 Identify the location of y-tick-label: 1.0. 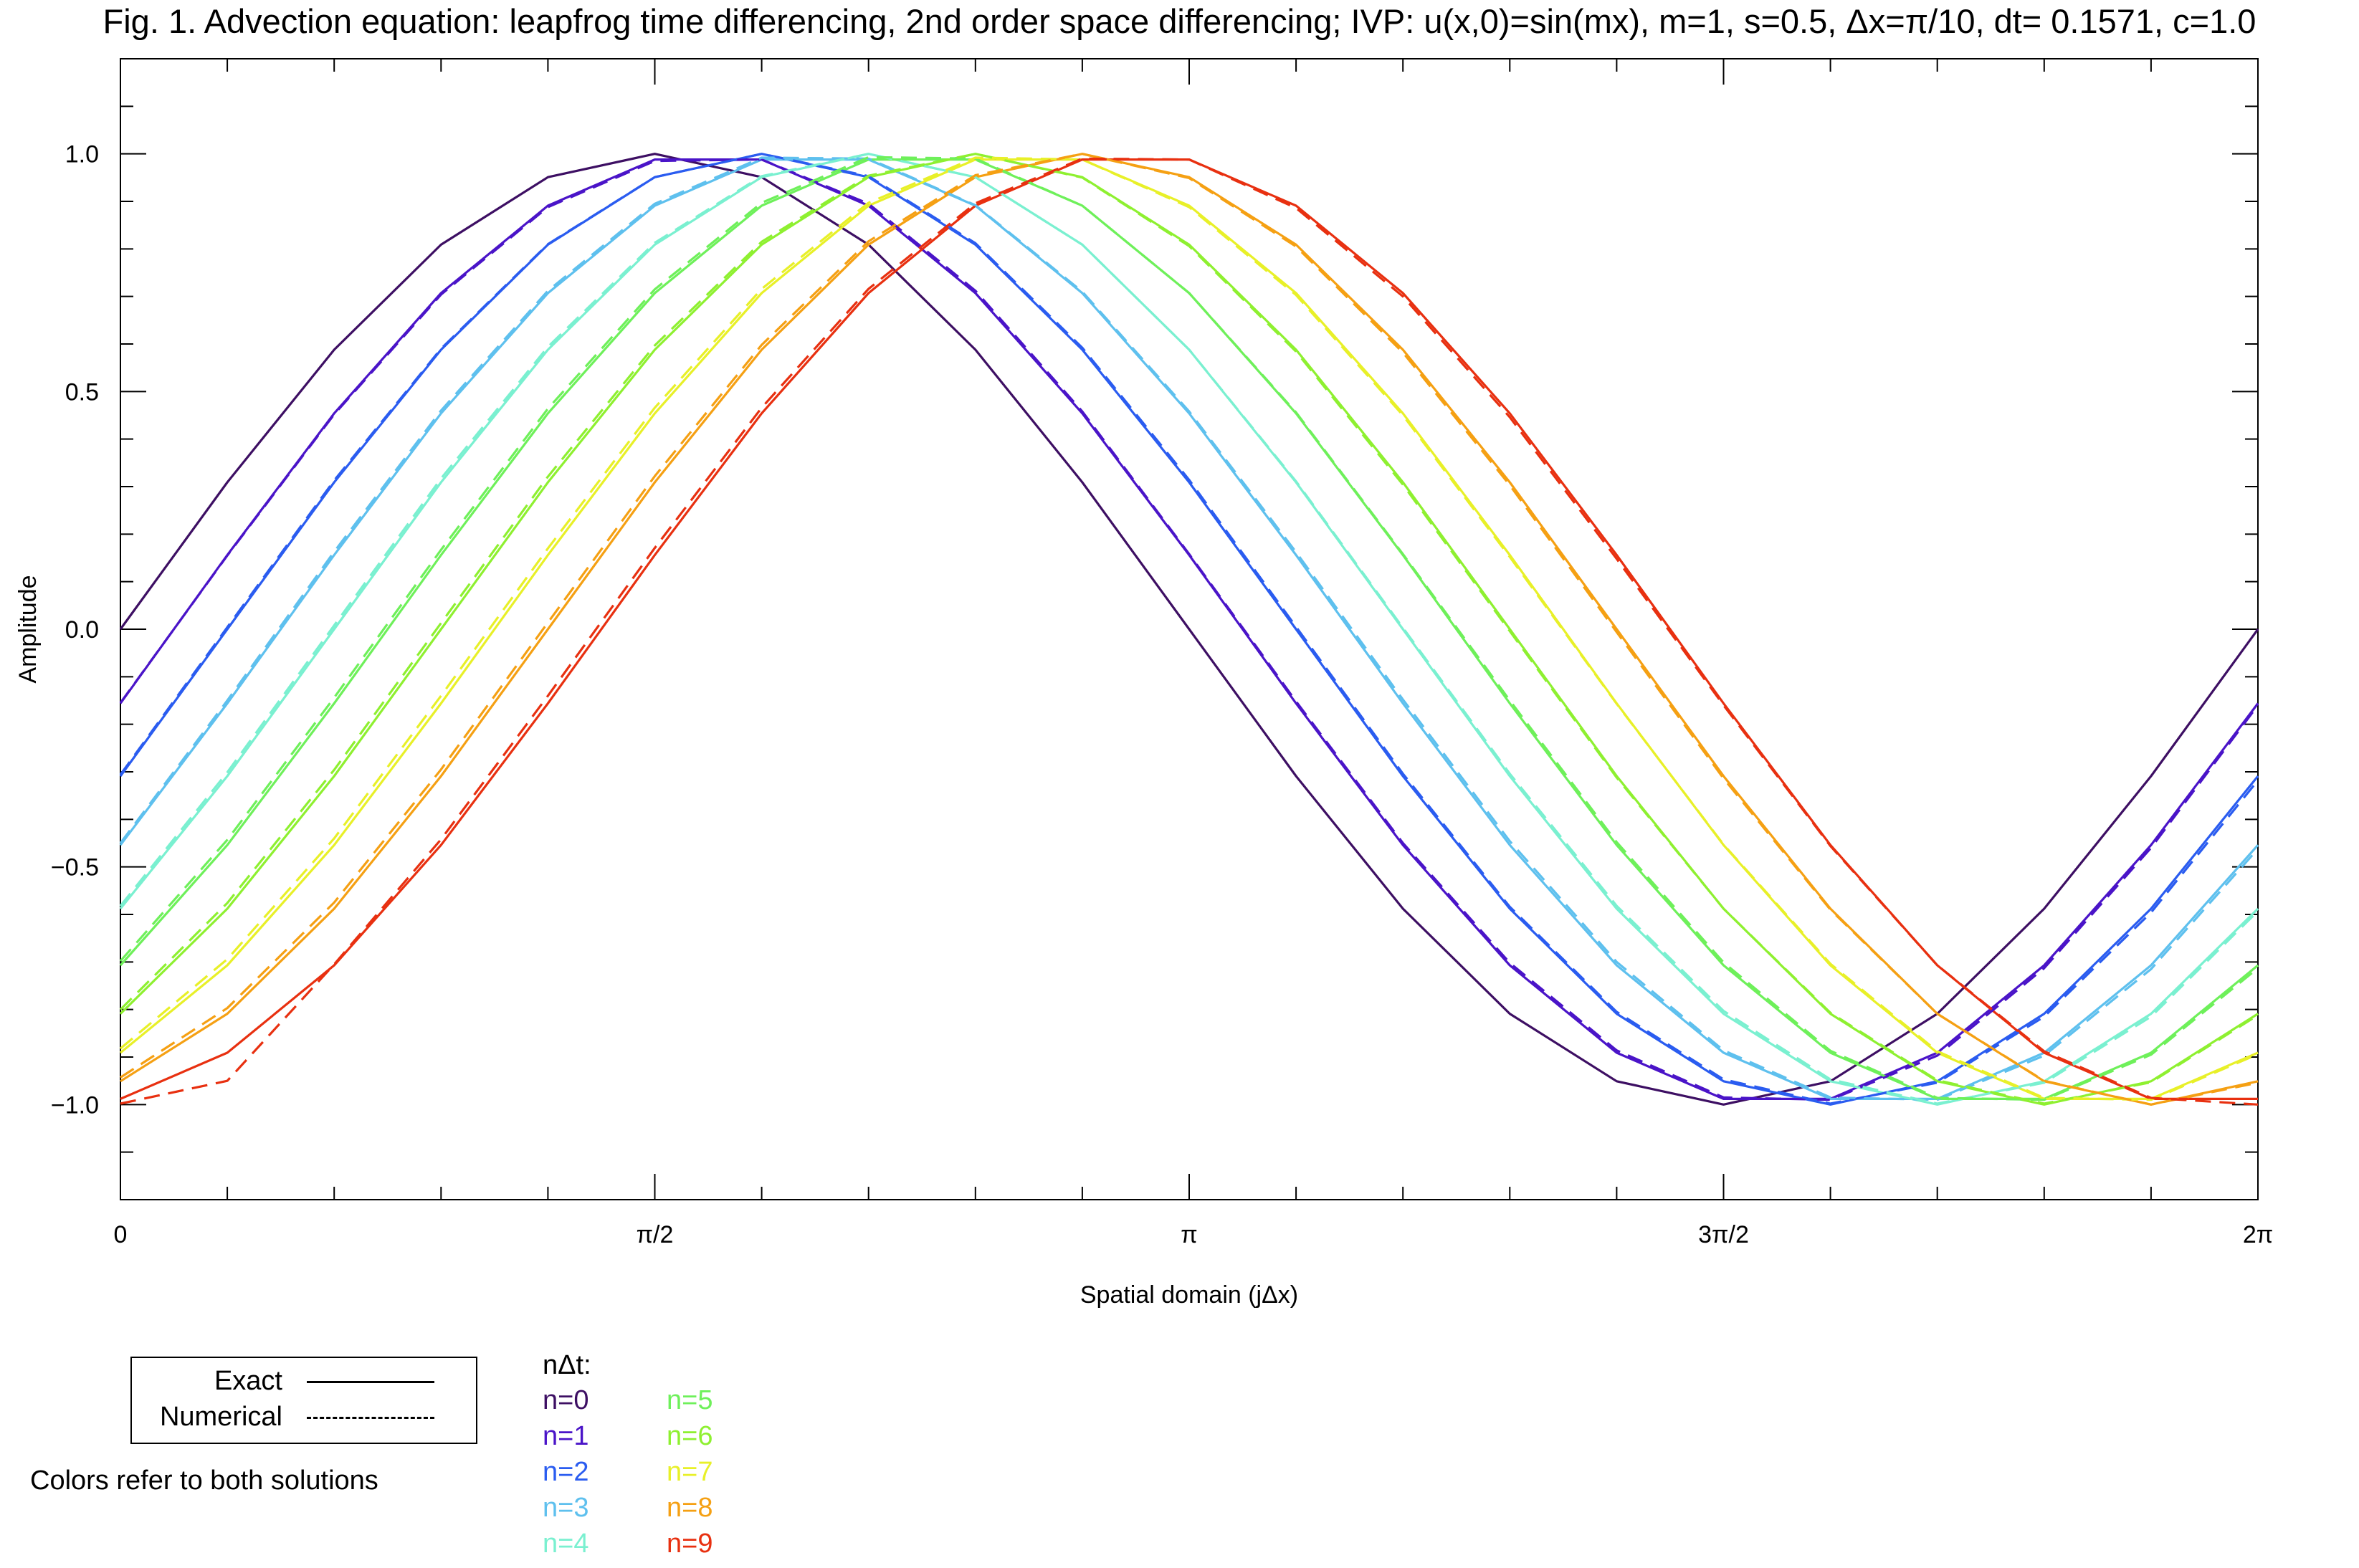
(82, 154).